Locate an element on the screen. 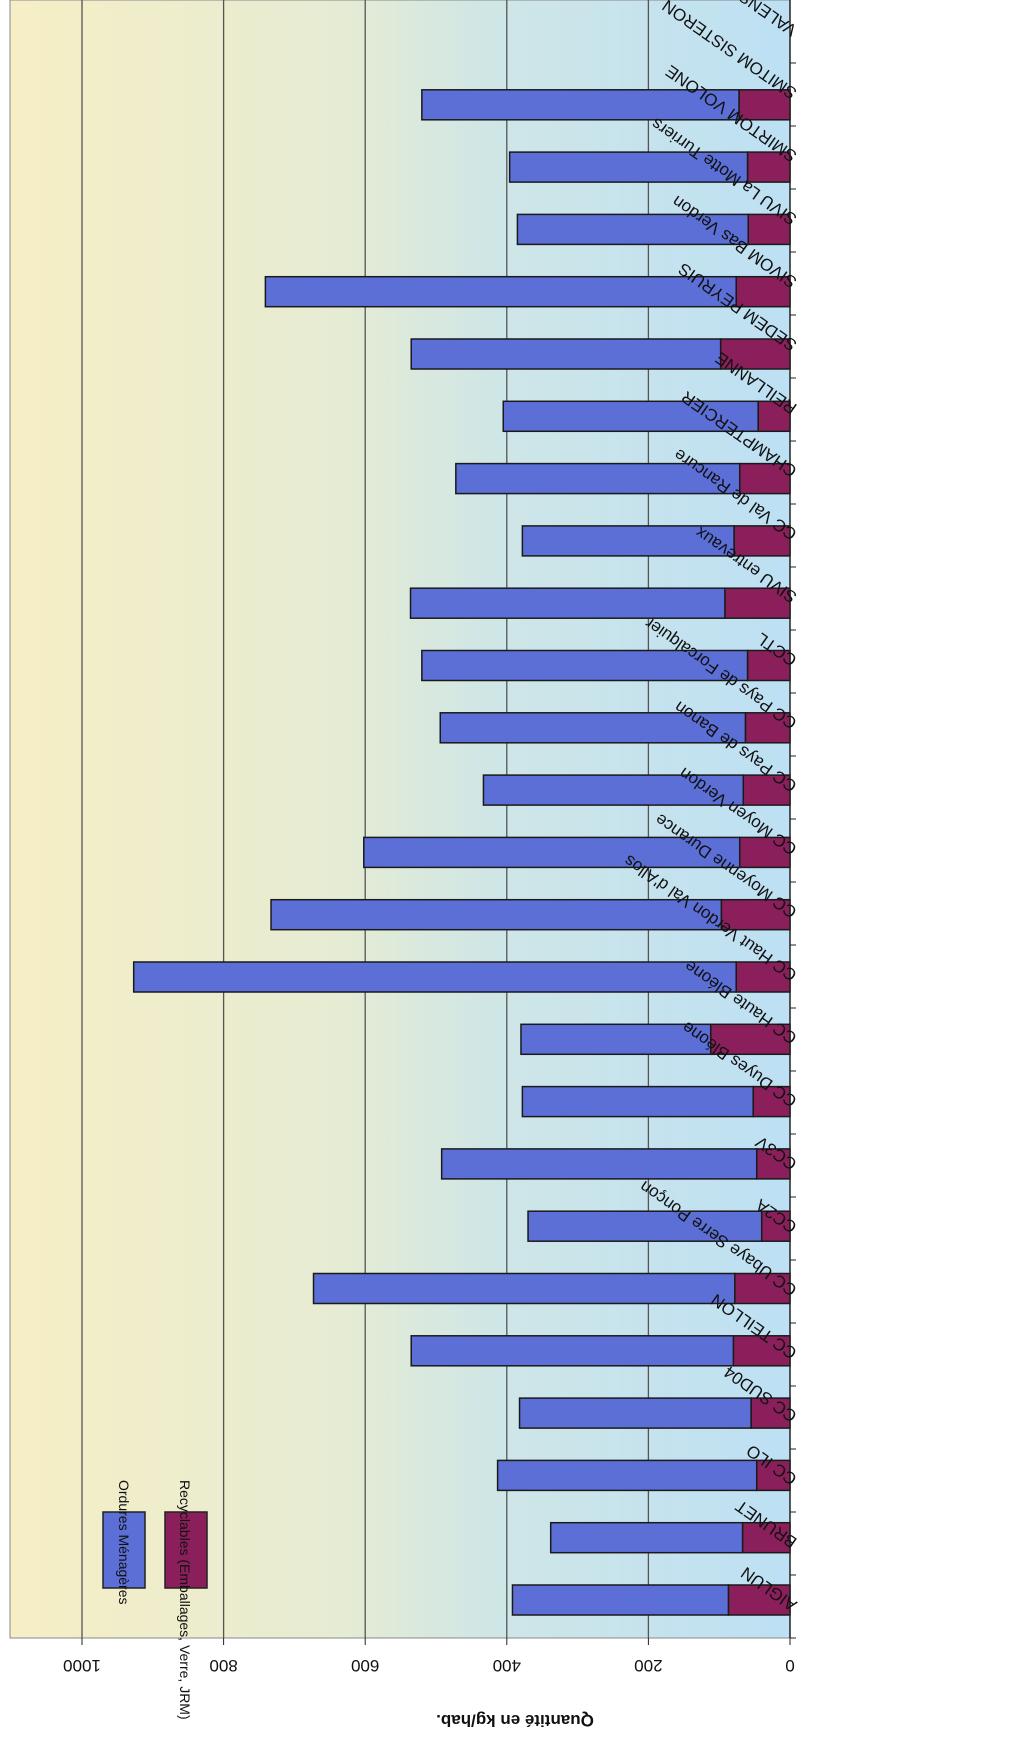  y-axis-label: Quantité en kg/hab. is located at coordinates (515, 1720).